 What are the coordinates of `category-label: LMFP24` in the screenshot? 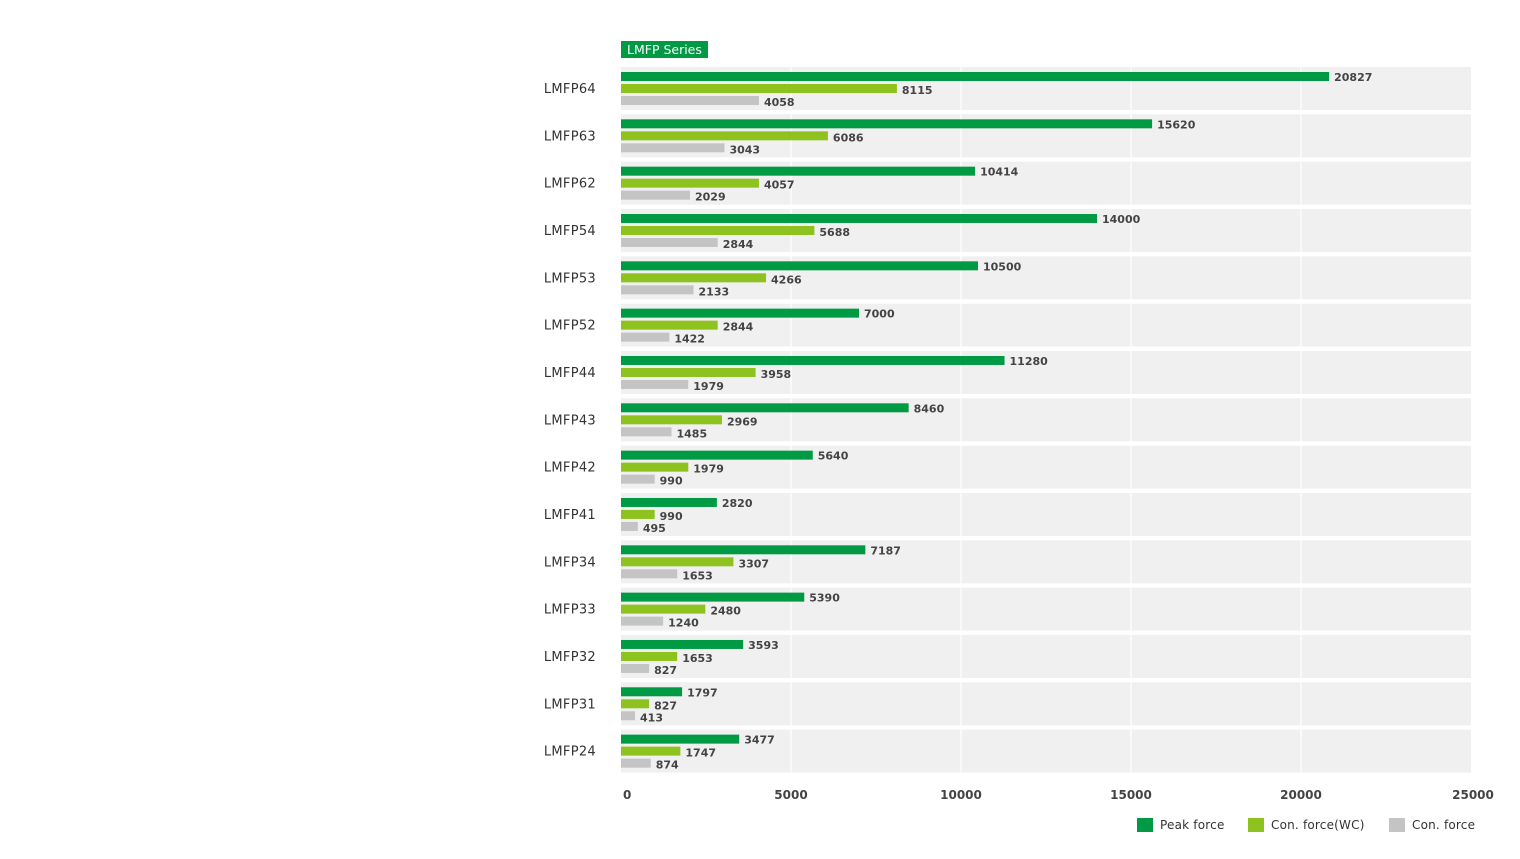 It's located at (570, 752).